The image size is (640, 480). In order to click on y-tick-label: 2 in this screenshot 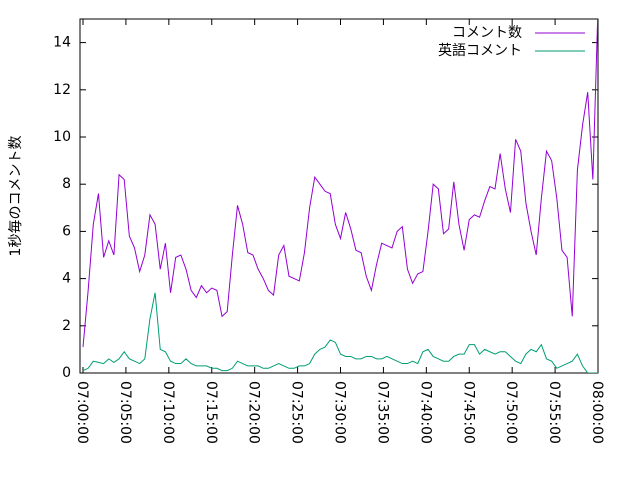, I will do `click(66, 326)`.